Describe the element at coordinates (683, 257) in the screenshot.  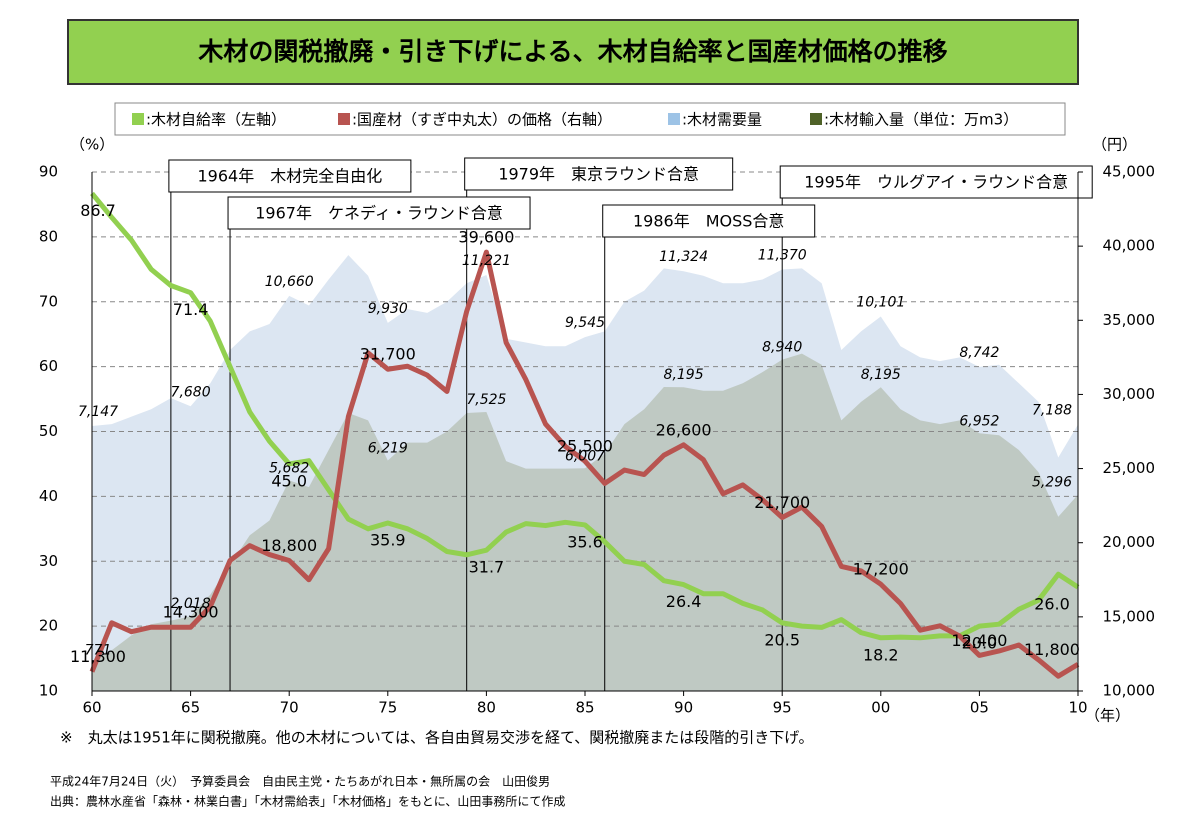
I see `data-label: 11,324` at that location.